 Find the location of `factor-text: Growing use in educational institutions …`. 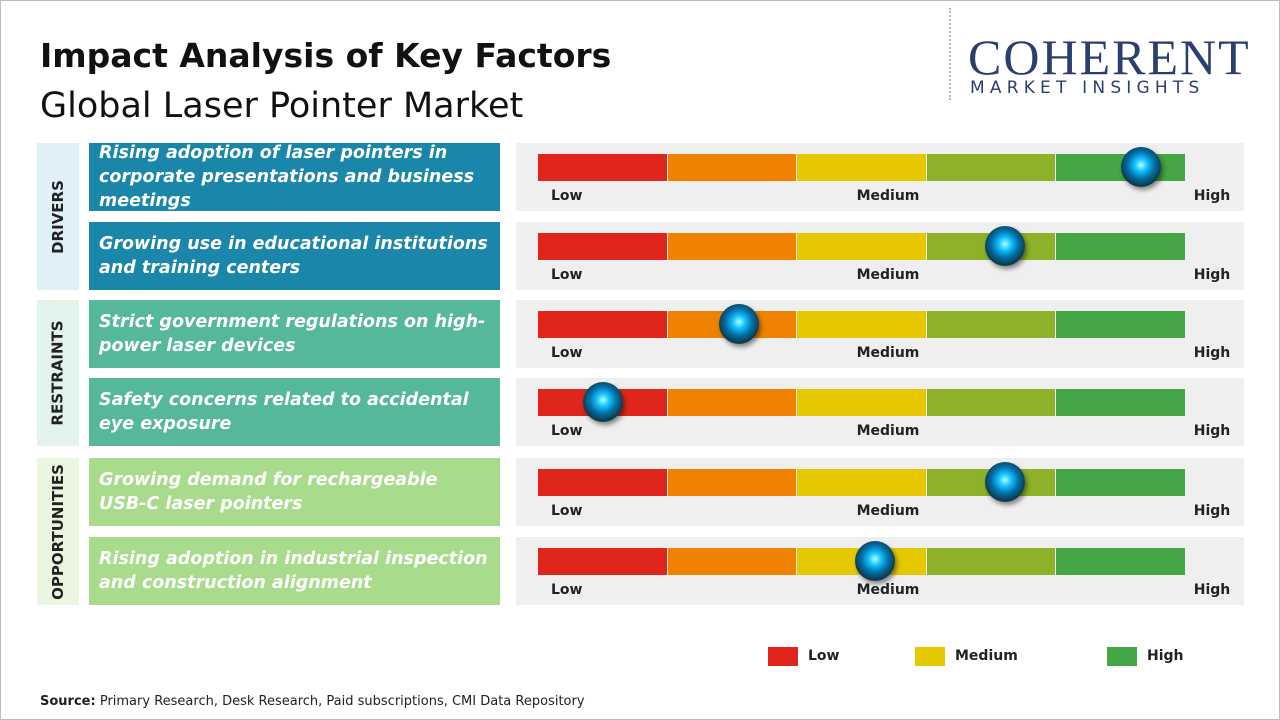

factor-text: Growing use in educational institutions … is located at coordinates (294, 256).